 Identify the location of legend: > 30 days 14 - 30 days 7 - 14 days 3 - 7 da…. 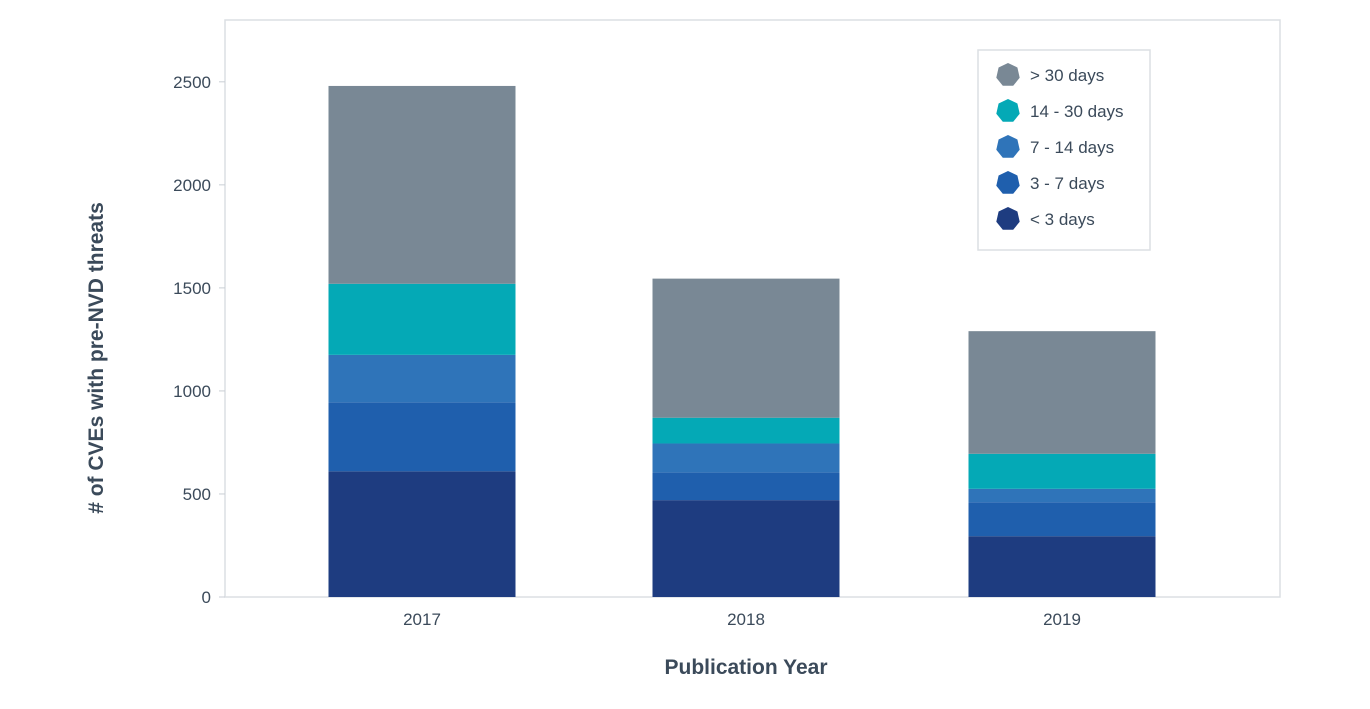
(1064, 150).